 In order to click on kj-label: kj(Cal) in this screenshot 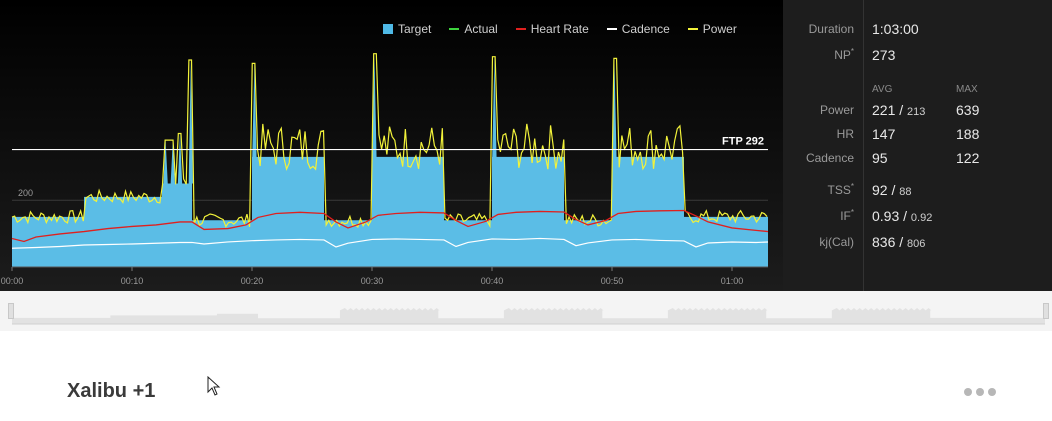, I will do `click(836, 242)`.